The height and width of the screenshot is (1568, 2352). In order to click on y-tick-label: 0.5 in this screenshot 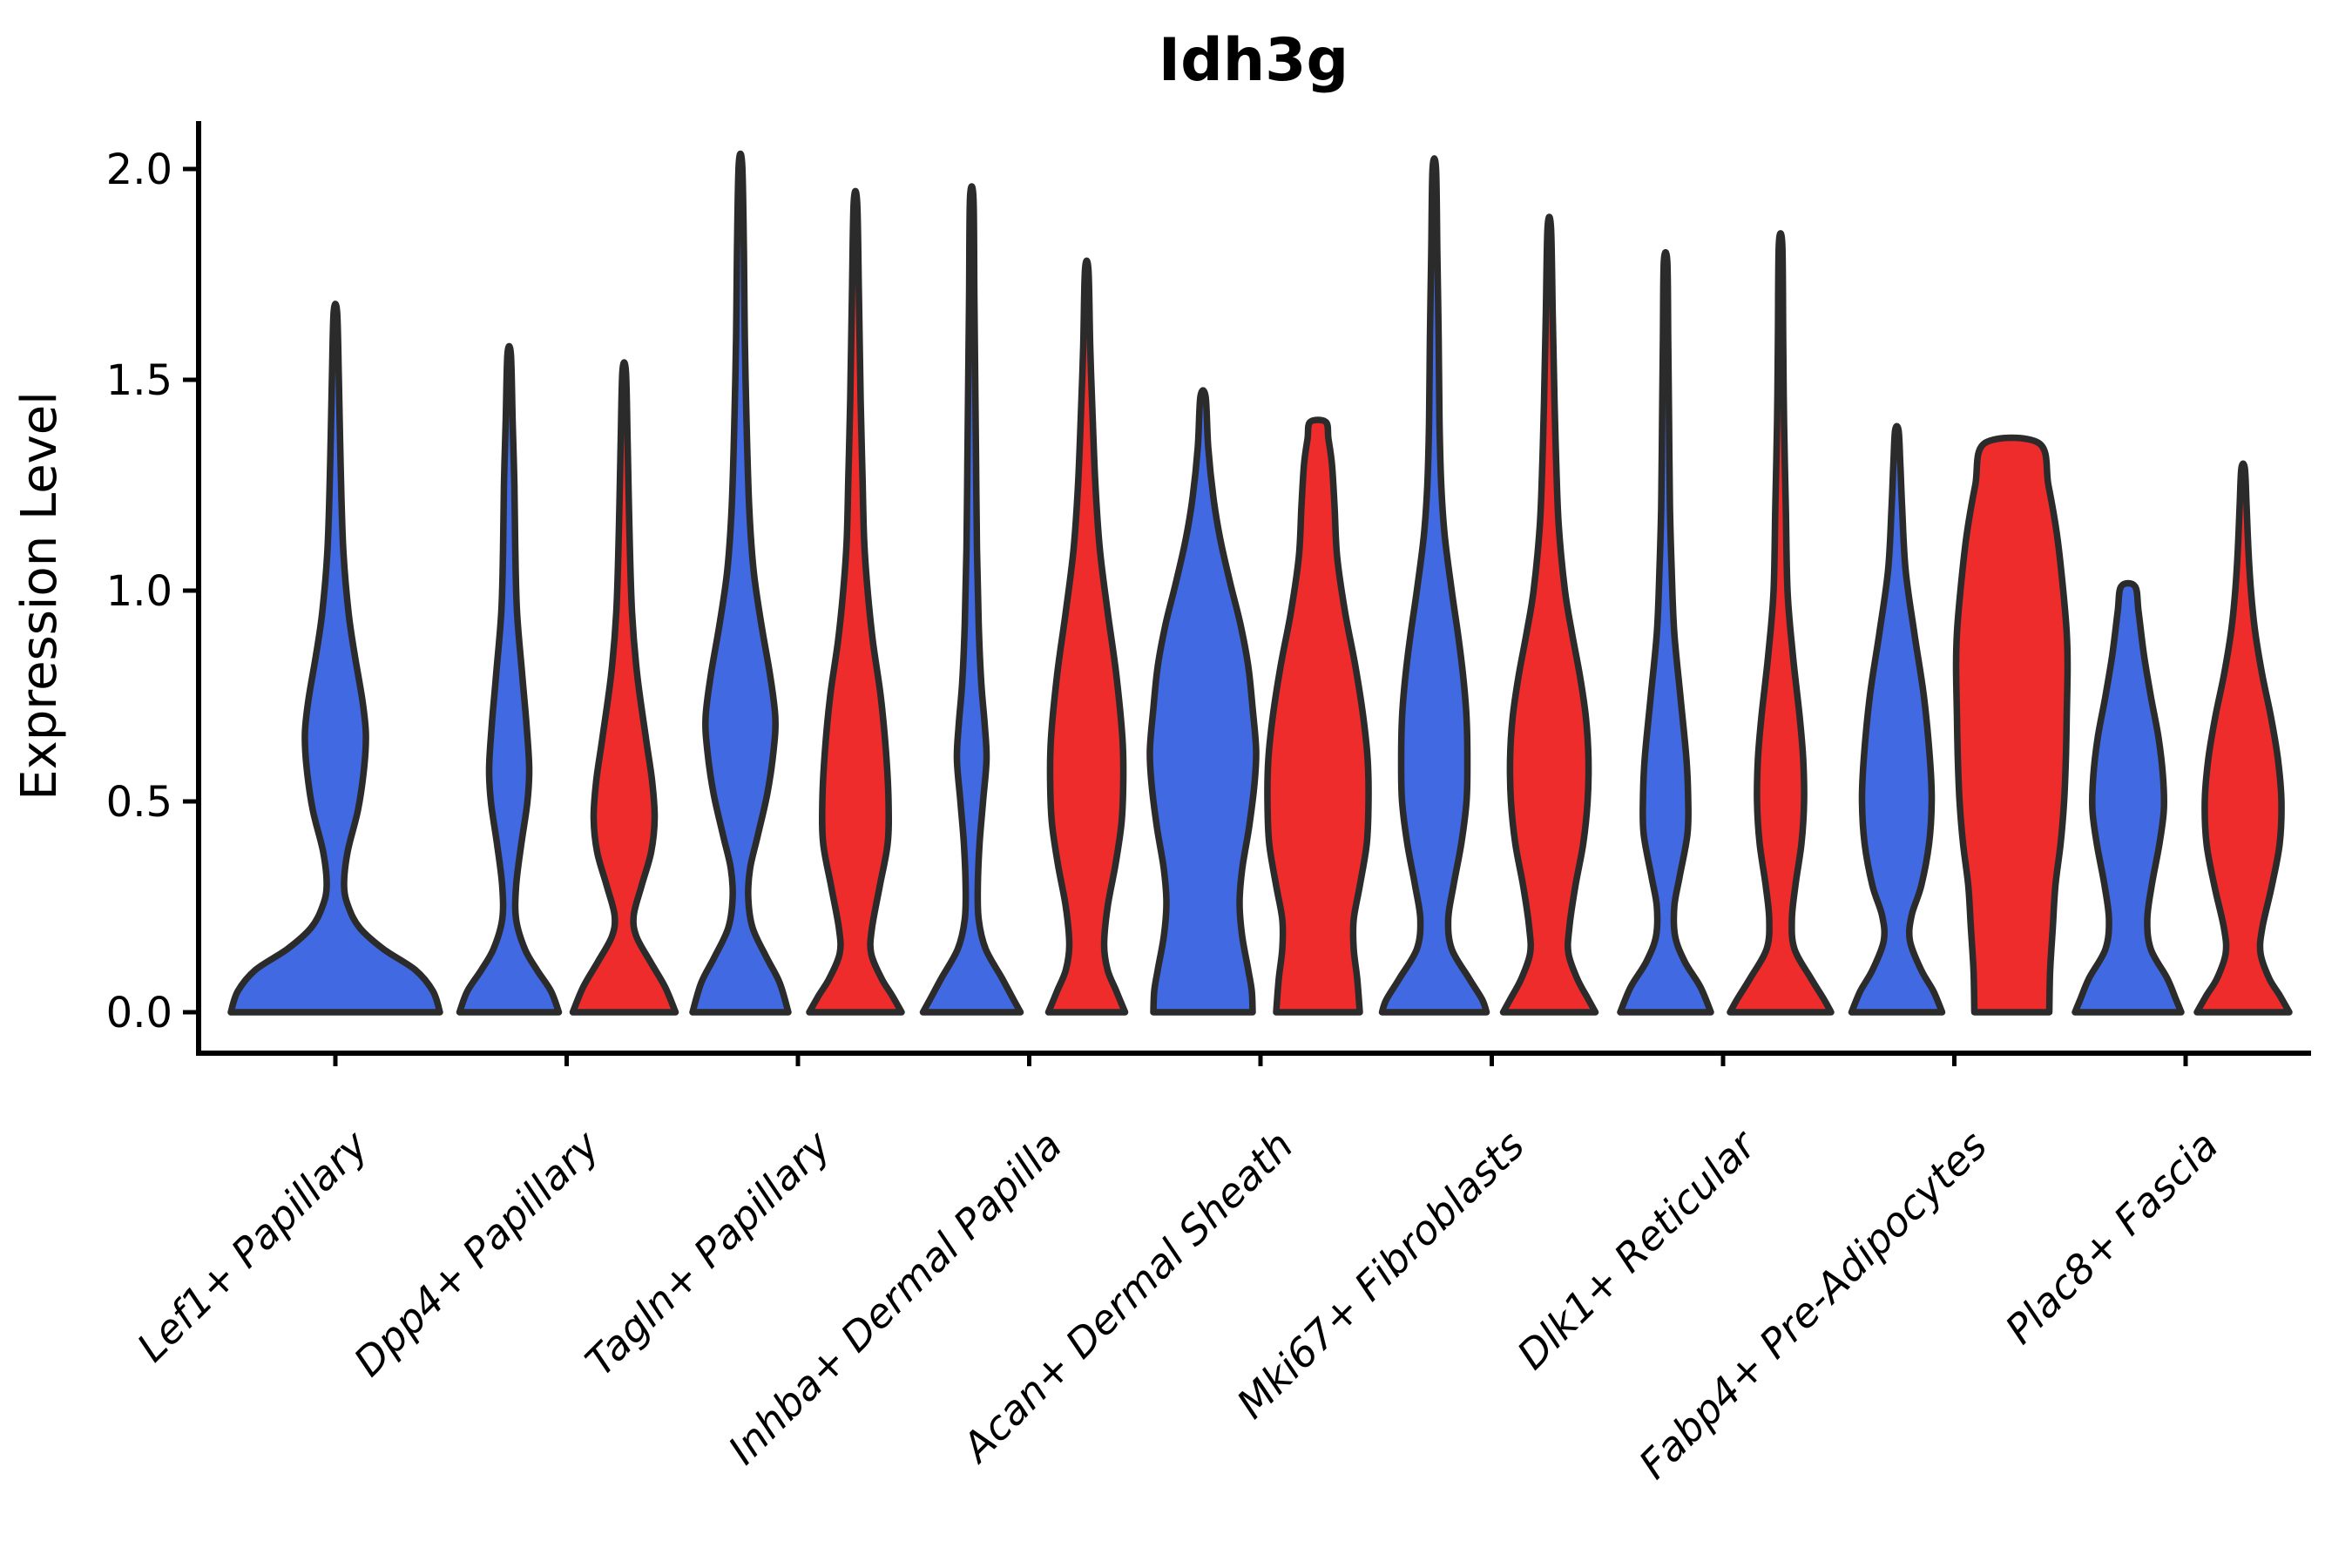, I will do `click(139, 802)`.